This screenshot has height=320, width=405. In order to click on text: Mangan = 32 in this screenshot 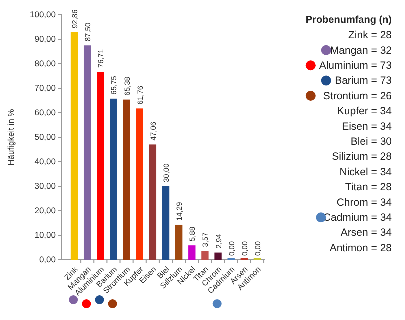, I will do `click(361, 50)`.